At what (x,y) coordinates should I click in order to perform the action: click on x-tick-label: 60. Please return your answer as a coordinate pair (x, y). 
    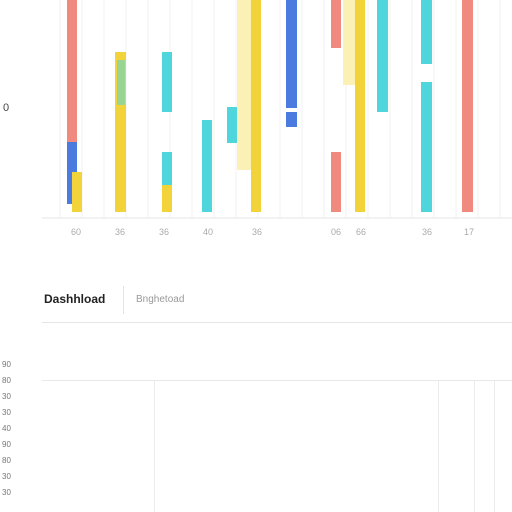
    Looking at the image, I should click on (76, 232).